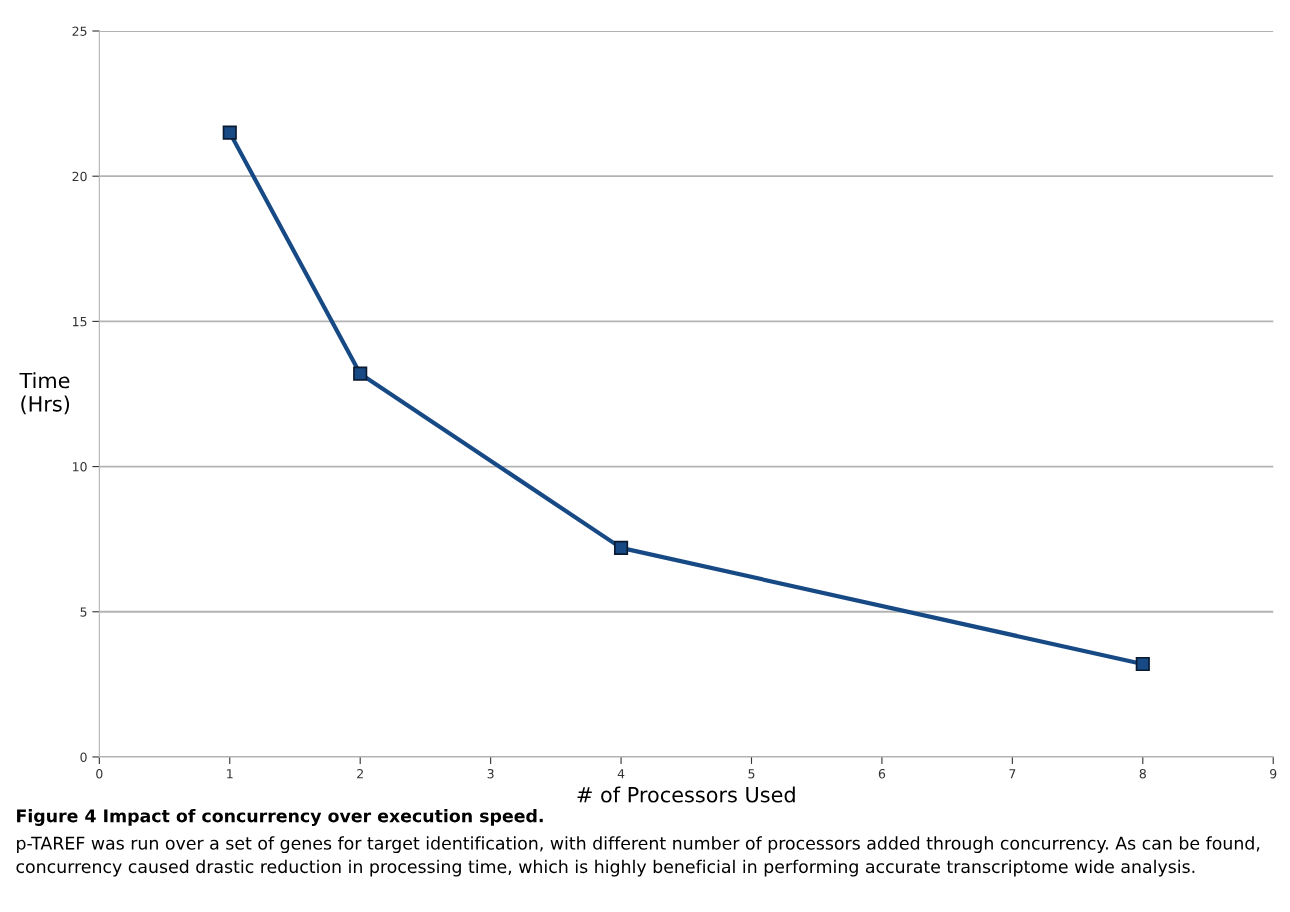 This screenshot has height=912, width=1290. I want to click on x-tick-label: 8, so click(1142, 773).